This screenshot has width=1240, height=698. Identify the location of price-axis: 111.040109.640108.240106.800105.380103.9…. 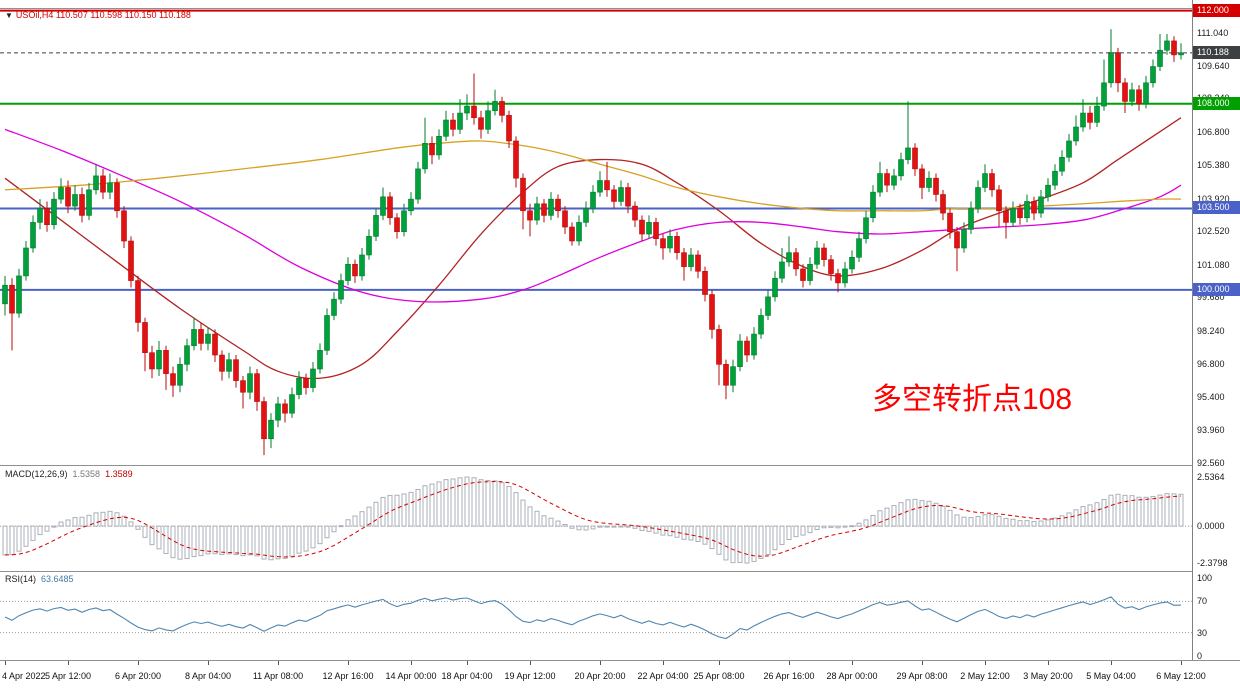
(1216, 330).